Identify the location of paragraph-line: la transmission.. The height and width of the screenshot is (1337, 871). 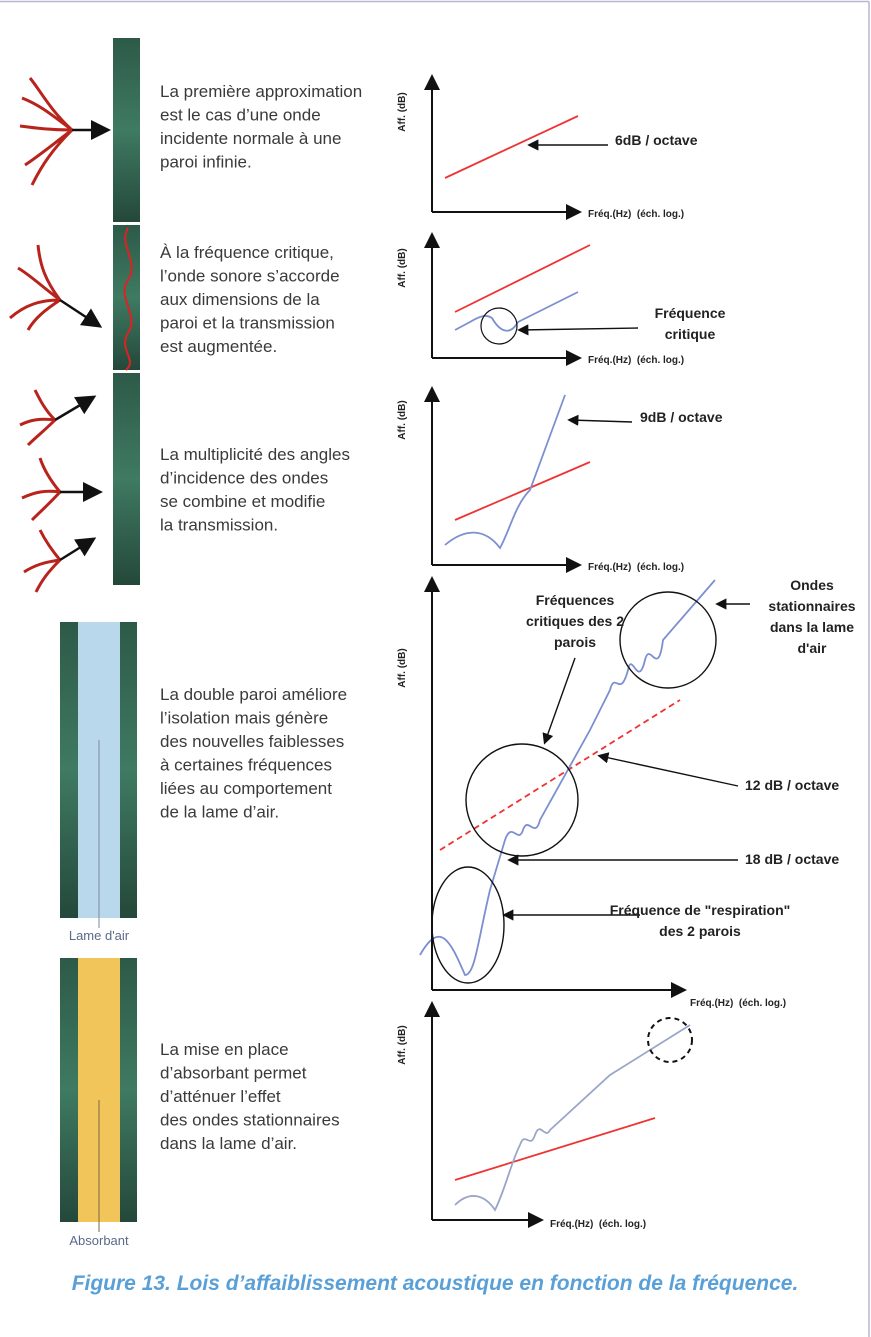
(219, 525).